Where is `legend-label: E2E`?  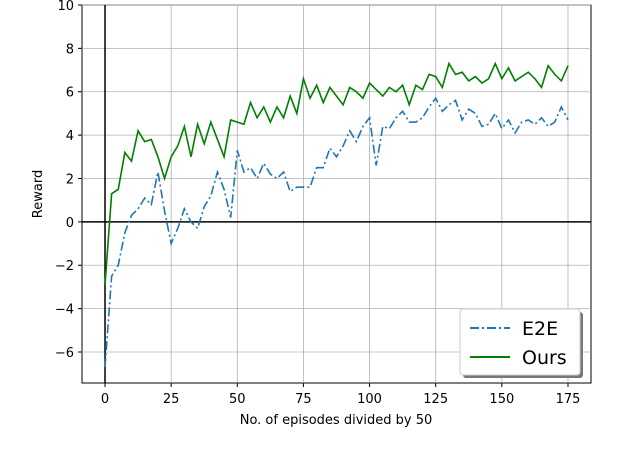 legend-label: E2E is located at coordinates (540, 329).